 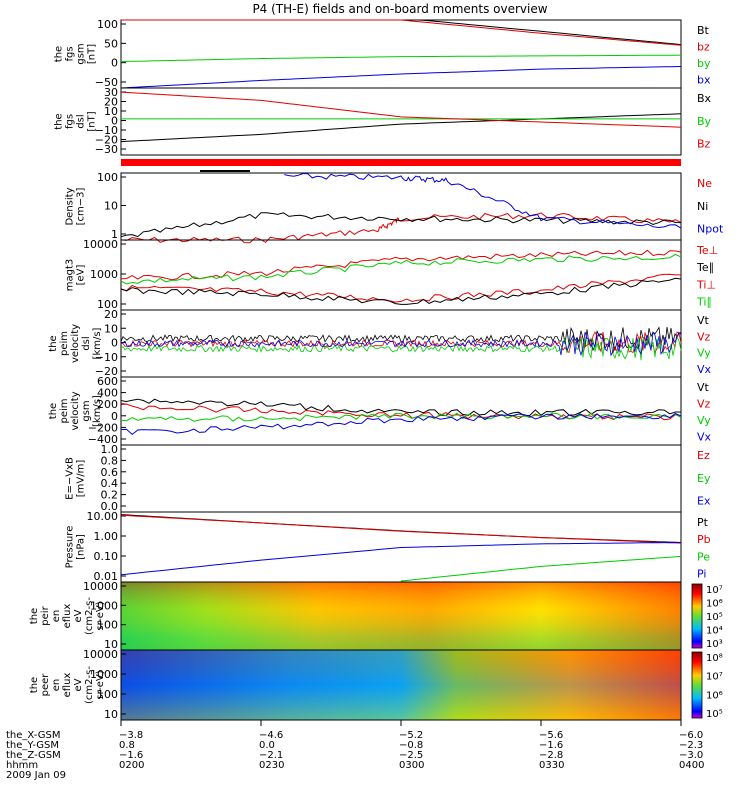 I want to click on legend-entry: Vy, so click(x=704, y=420).